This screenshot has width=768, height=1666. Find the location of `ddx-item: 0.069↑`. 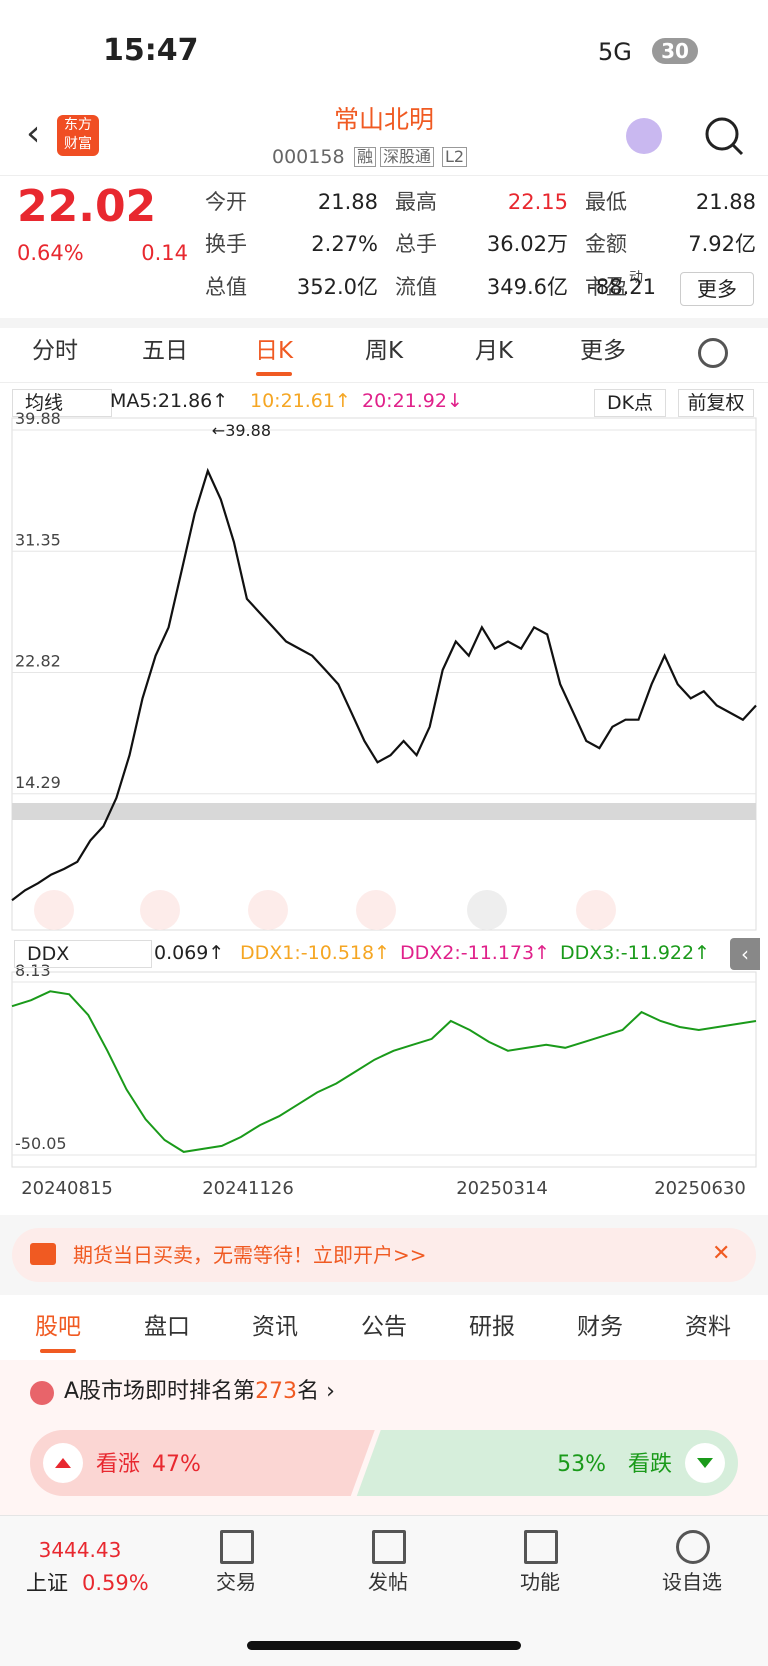

ddx-item: 0.069↑ is located at coordinates (189, 953).